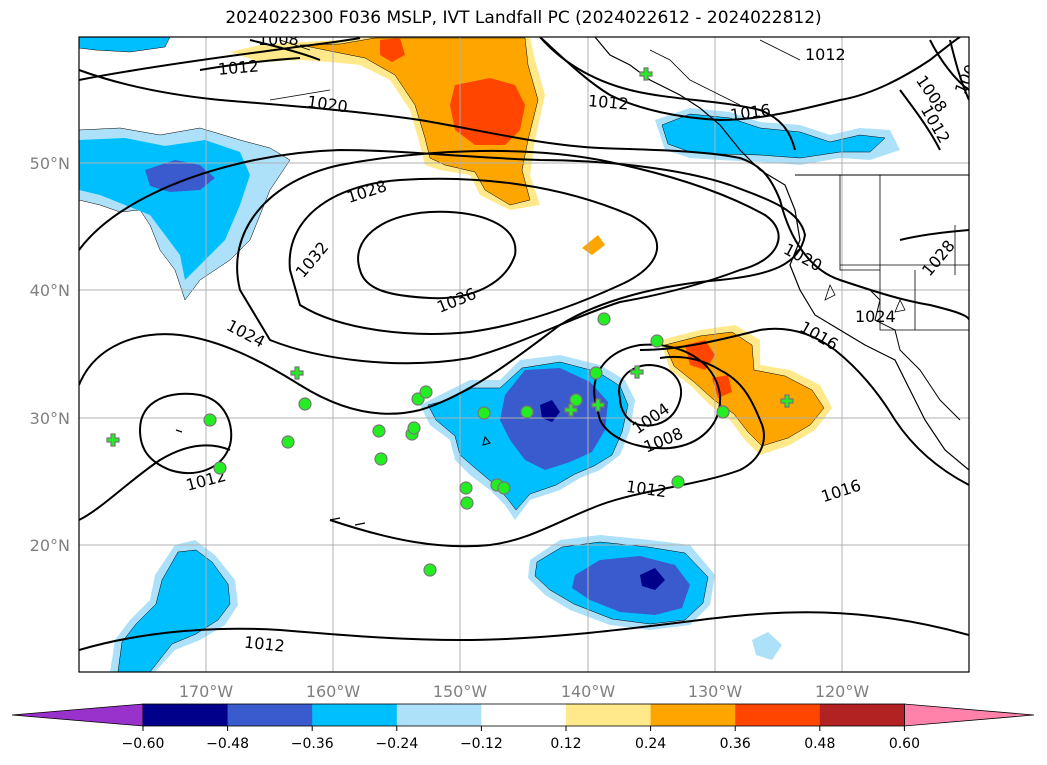 The height and width of the screenshot is (765, 1047). What do you see at coordinates (333, 691) in the screenshot?
I see `lon-tick-label: 160°W` at bounding box center [333, 691].